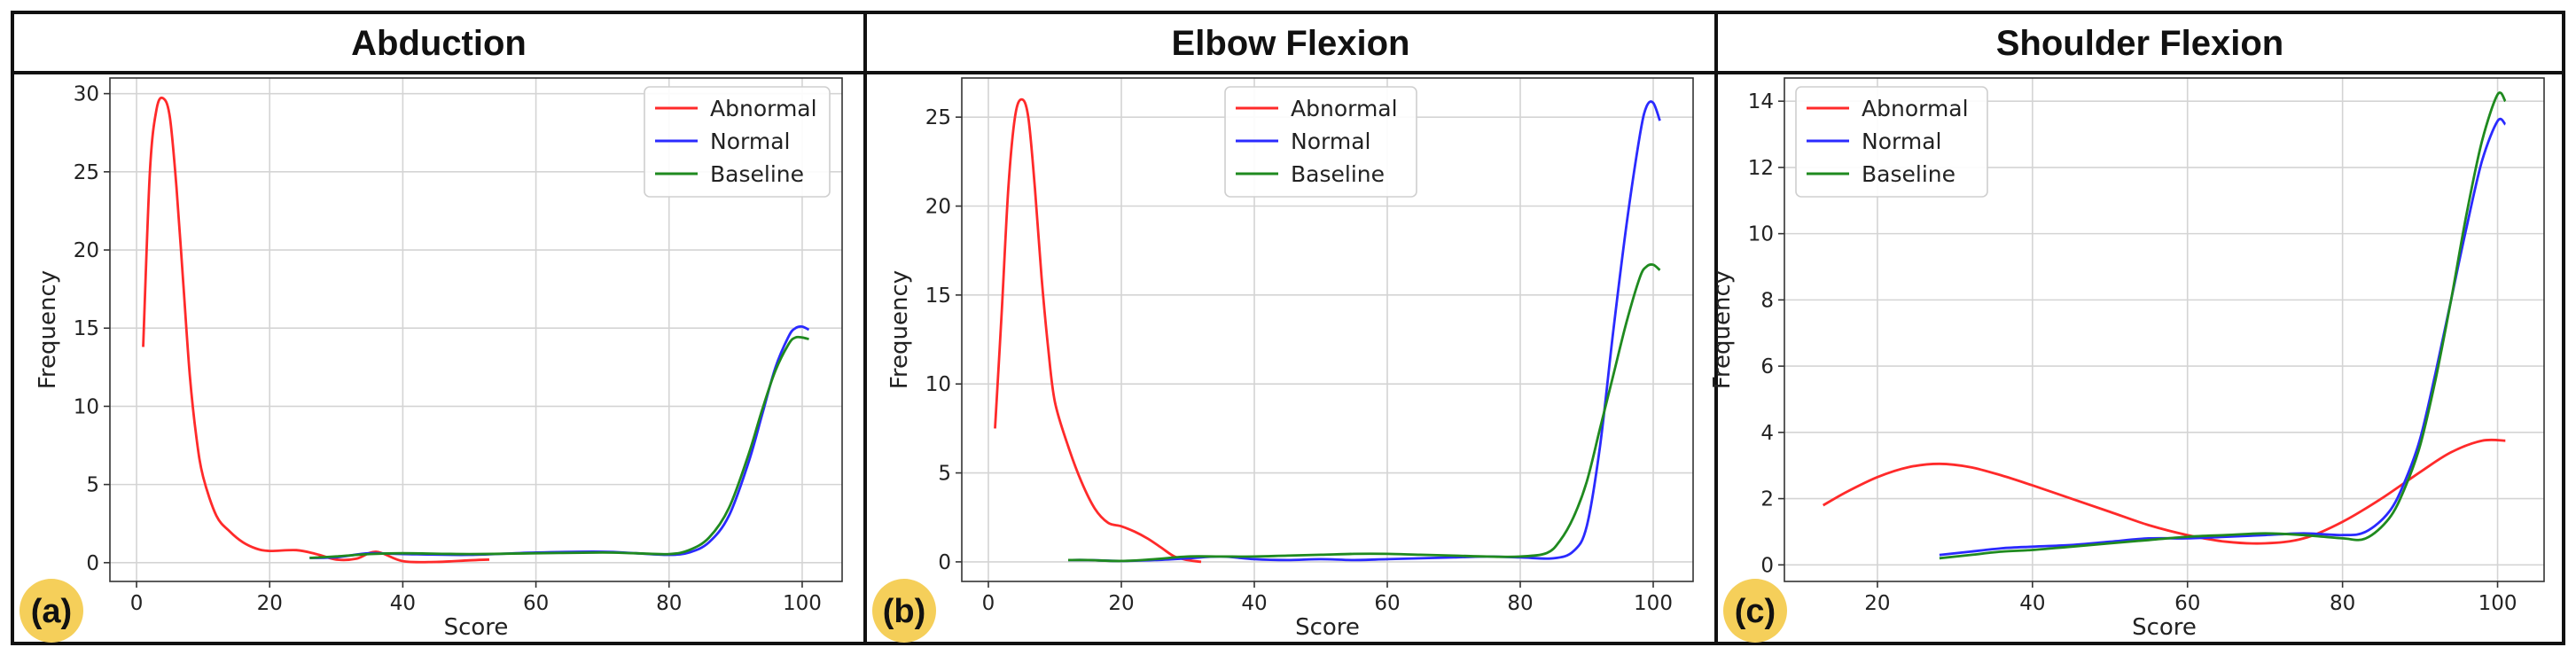 Image resolution: width=2576 pixels, height=655 pixels. What do you see at coordinates (1291, 43) in the screenshot?
I see `panel-title: Elbow Flexion` at bounding box center [1291, 43].